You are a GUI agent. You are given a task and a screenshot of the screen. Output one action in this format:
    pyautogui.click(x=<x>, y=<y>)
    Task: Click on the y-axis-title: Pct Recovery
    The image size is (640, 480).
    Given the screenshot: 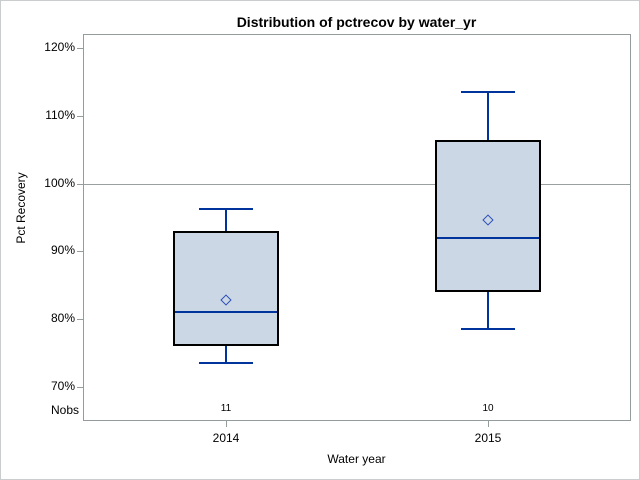 What is the action you would take?
    pyautogui.click(x=21, y=208)
    